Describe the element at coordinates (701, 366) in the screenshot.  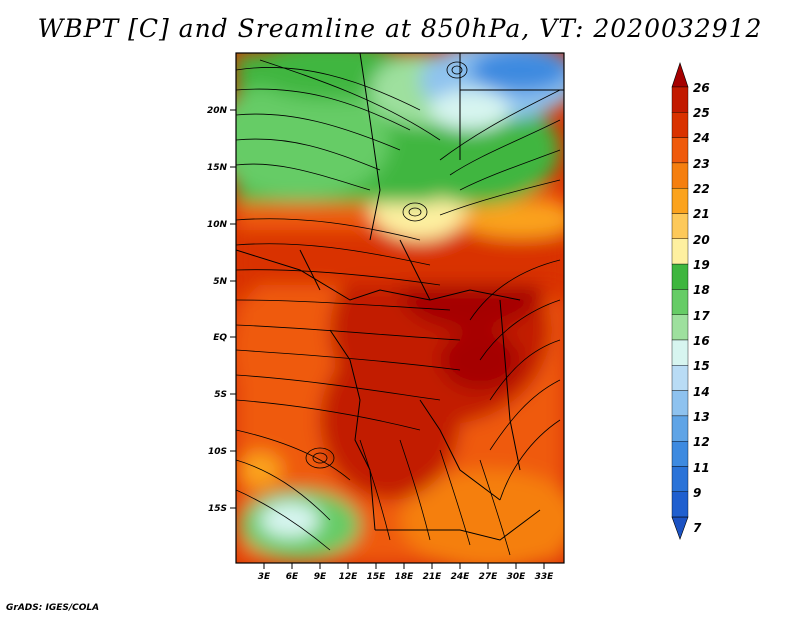
I see `legend-label: 15` at that location.